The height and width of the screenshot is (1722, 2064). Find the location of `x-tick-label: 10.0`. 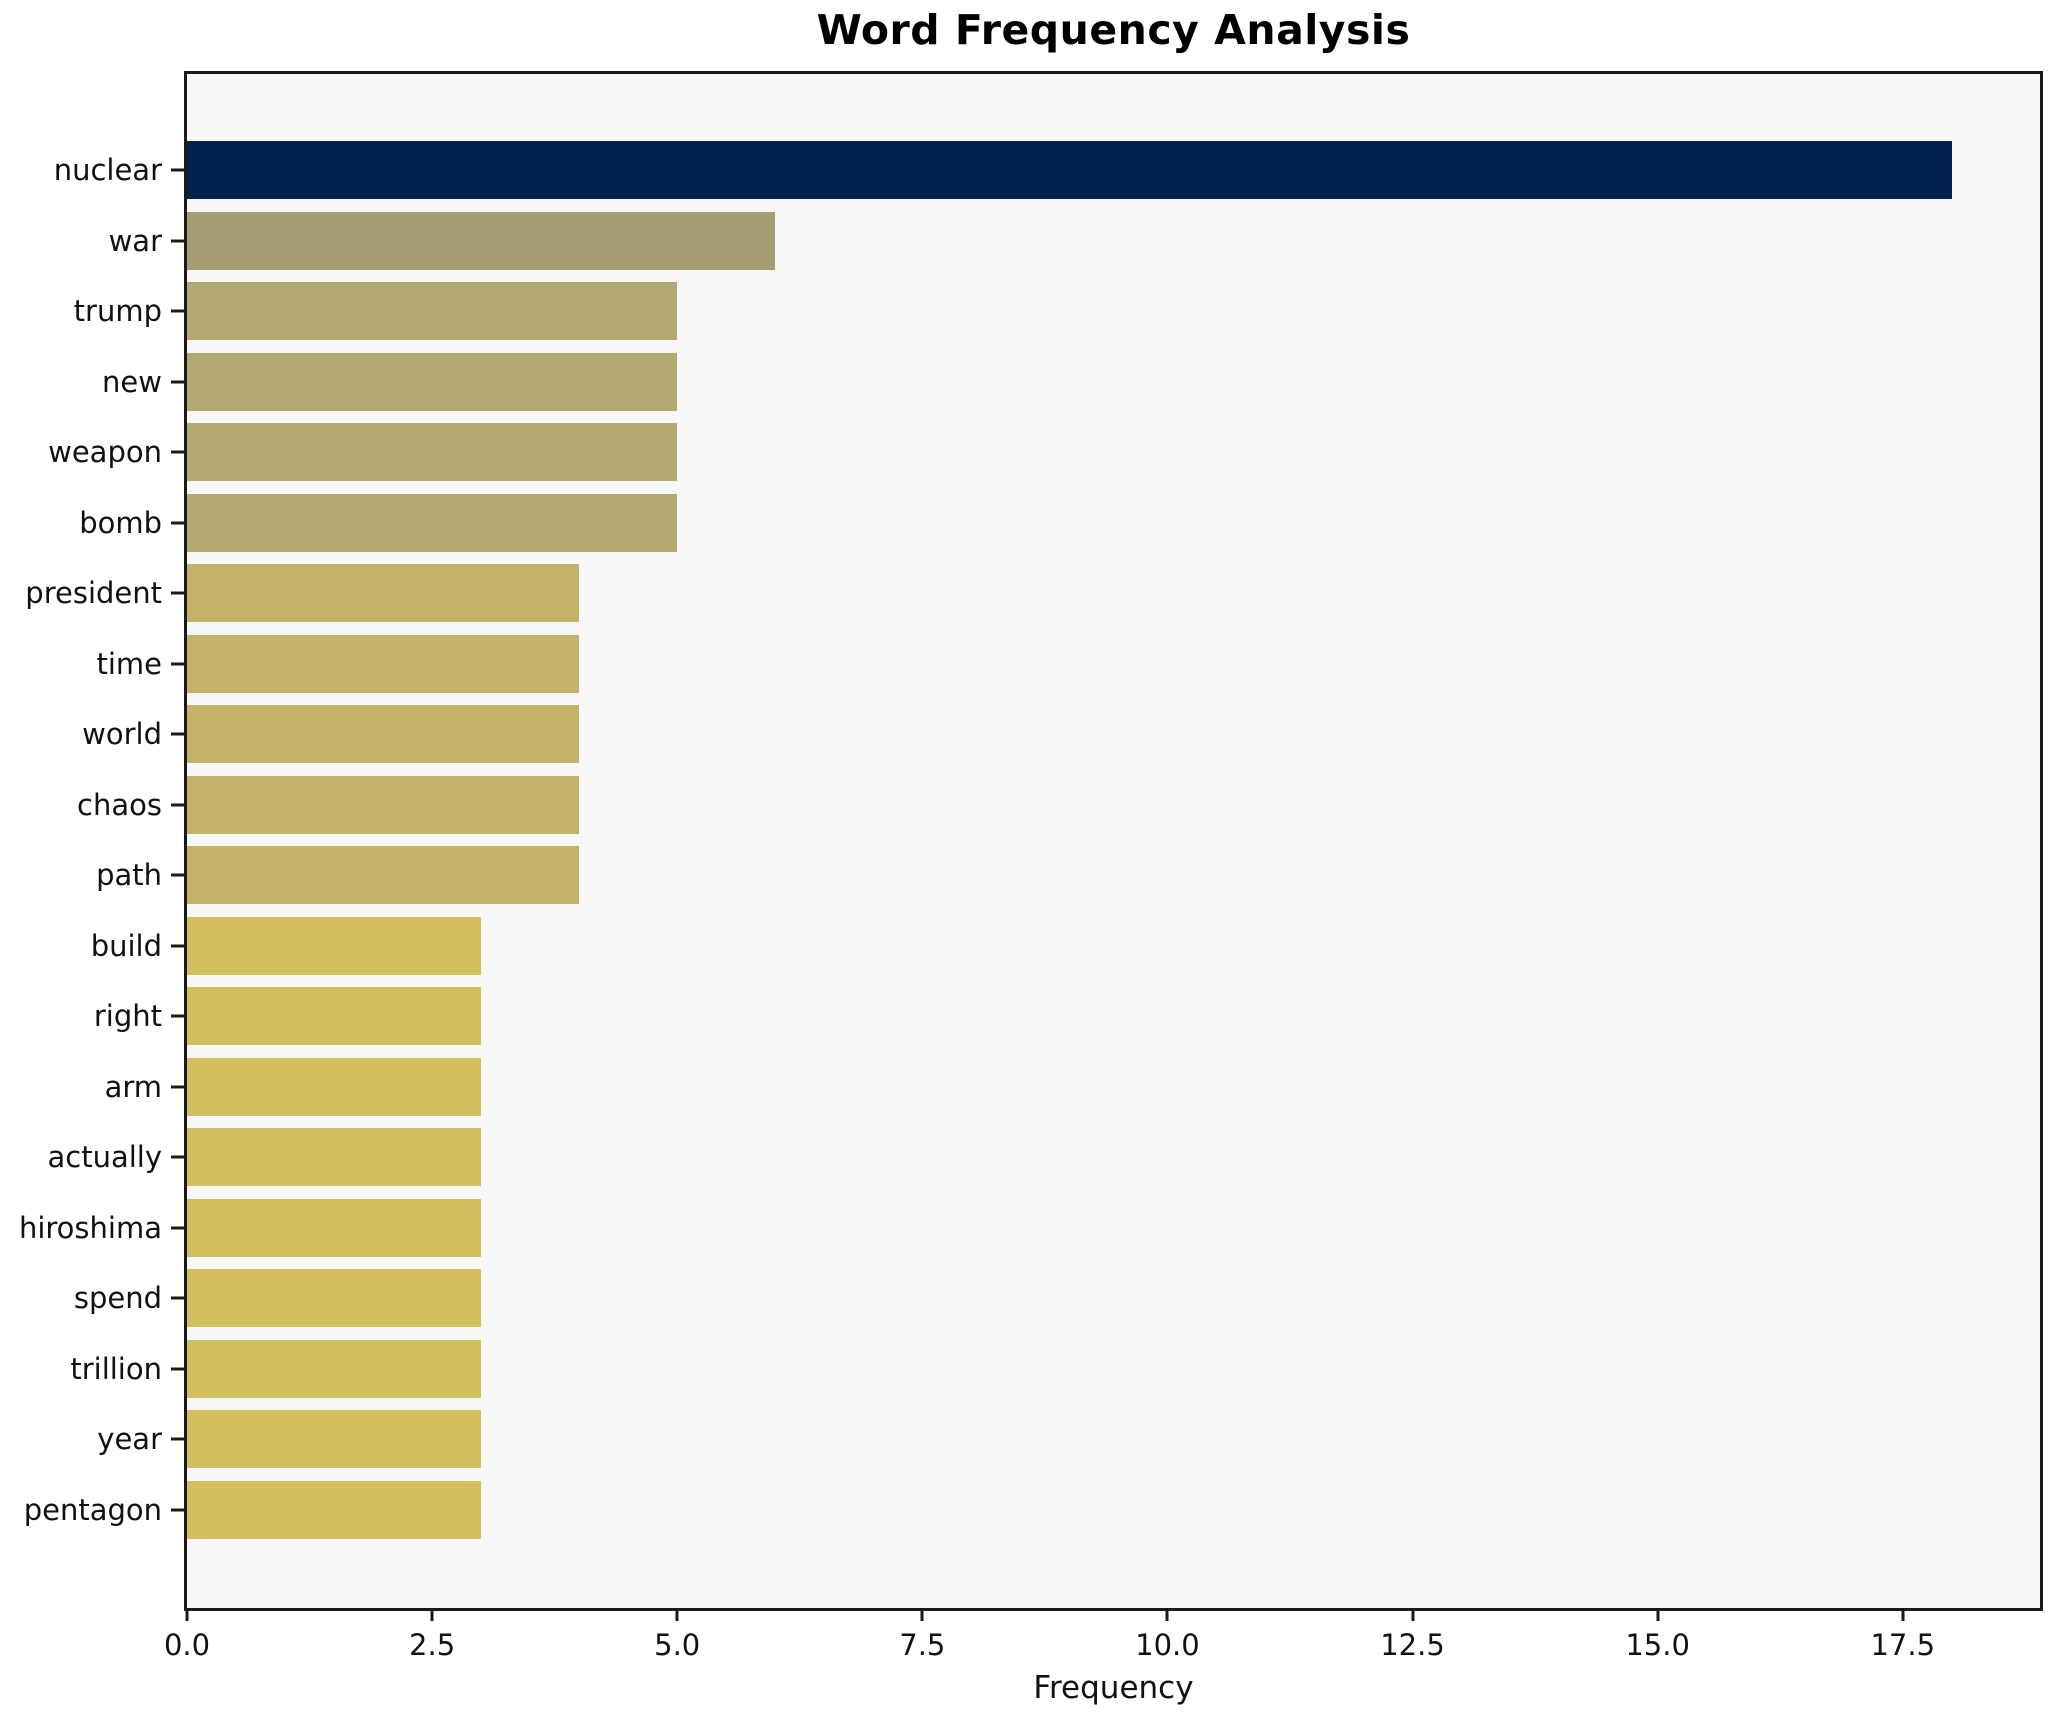

x-tick-label: 10.0 is located at coordinates (1167, 1645).